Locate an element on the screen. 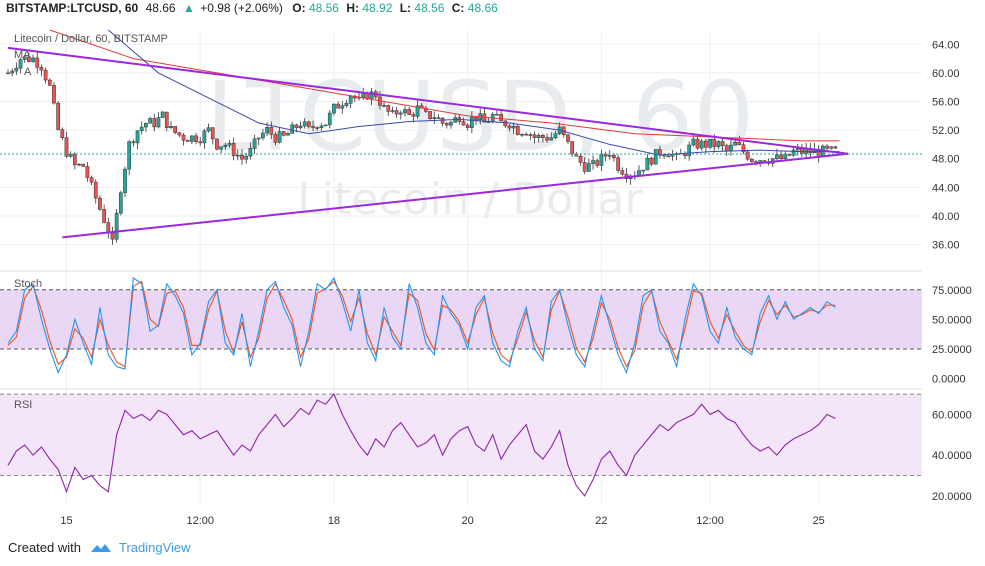  y-tick-label: 48.00 is located at coordinates (946, 160).